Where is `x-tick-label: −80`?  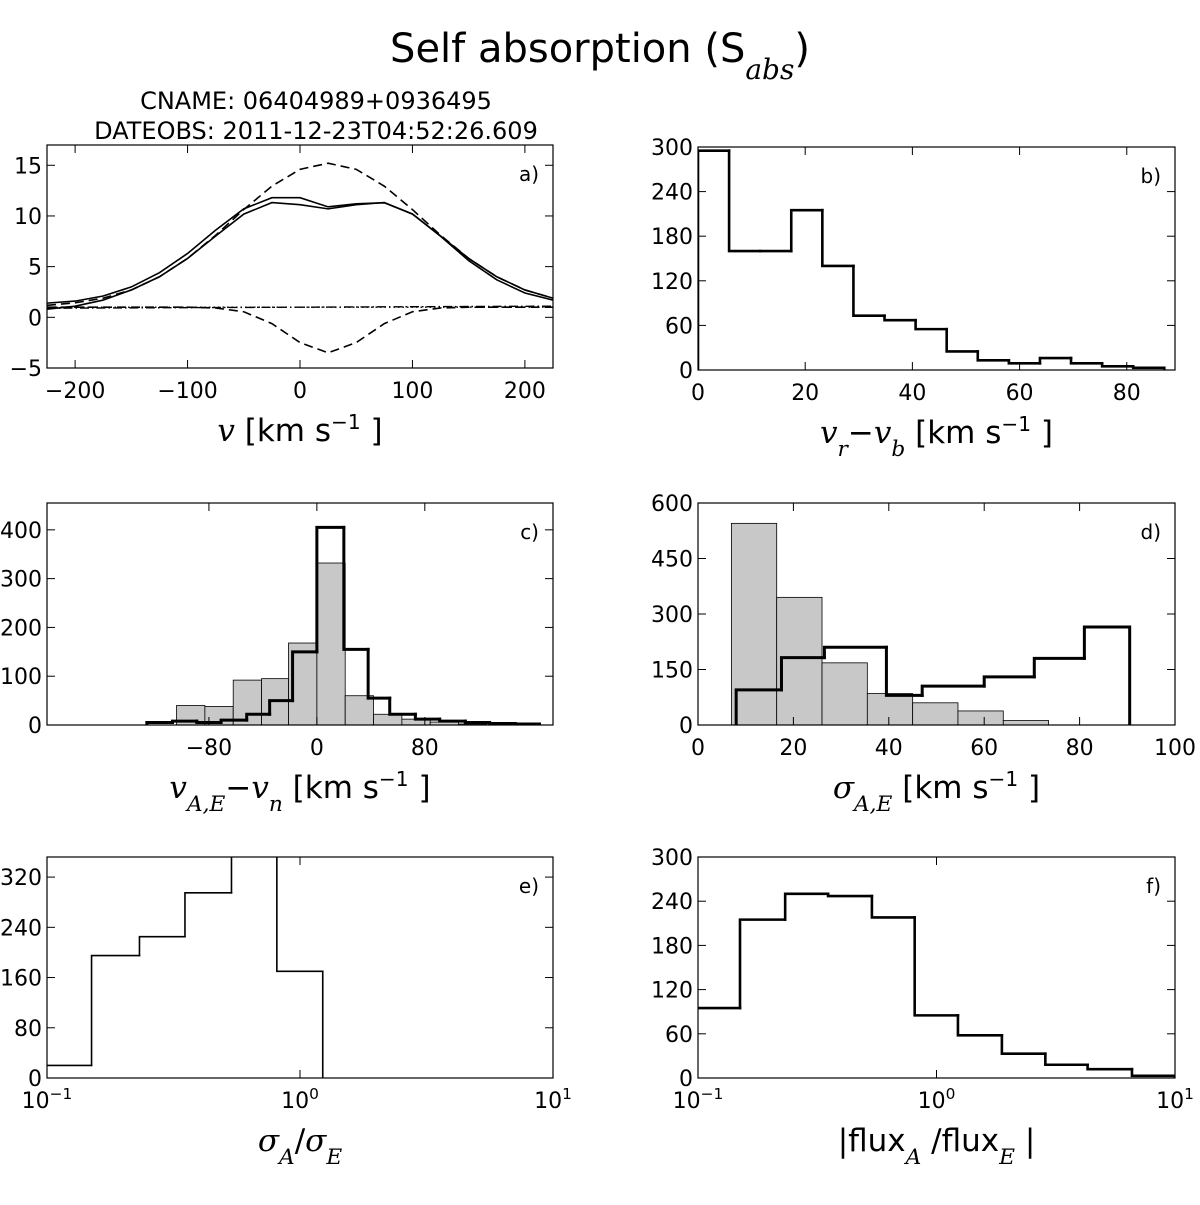 x-tick-label: −80 is located at coordinates (209, 748).